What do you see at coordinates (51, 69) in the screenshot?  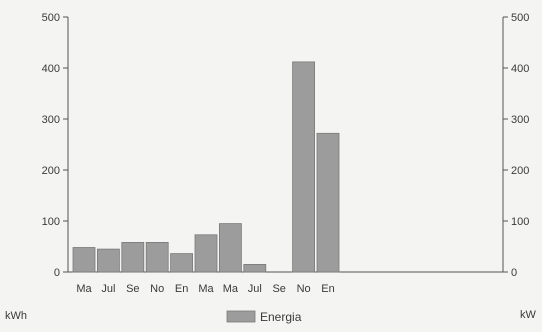 I see `left-y-tick-label: 400` at bounding box center [51, 69].